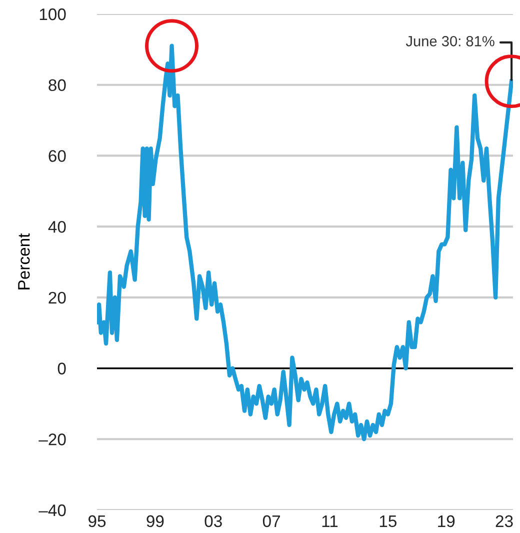 This screenshot has width=520, height=533. What do you see at coordinates (52, 510) in the screenshot?
I see `y-tick-label: –40` at bounding box center [52, 510].